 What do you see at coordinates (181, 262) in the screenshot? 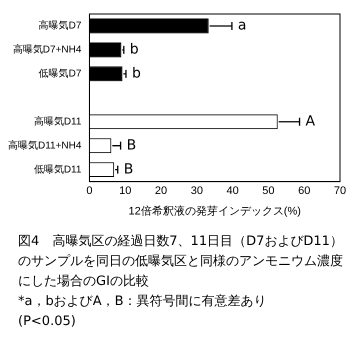
I see `caption: 図4 高曝気区の経過日数7、11日目（D7およびD11）のサンプルを同日の低曝気区と同様のアンモニウム濃度にした場合のGIの比較` at bounding box center [181, 262].